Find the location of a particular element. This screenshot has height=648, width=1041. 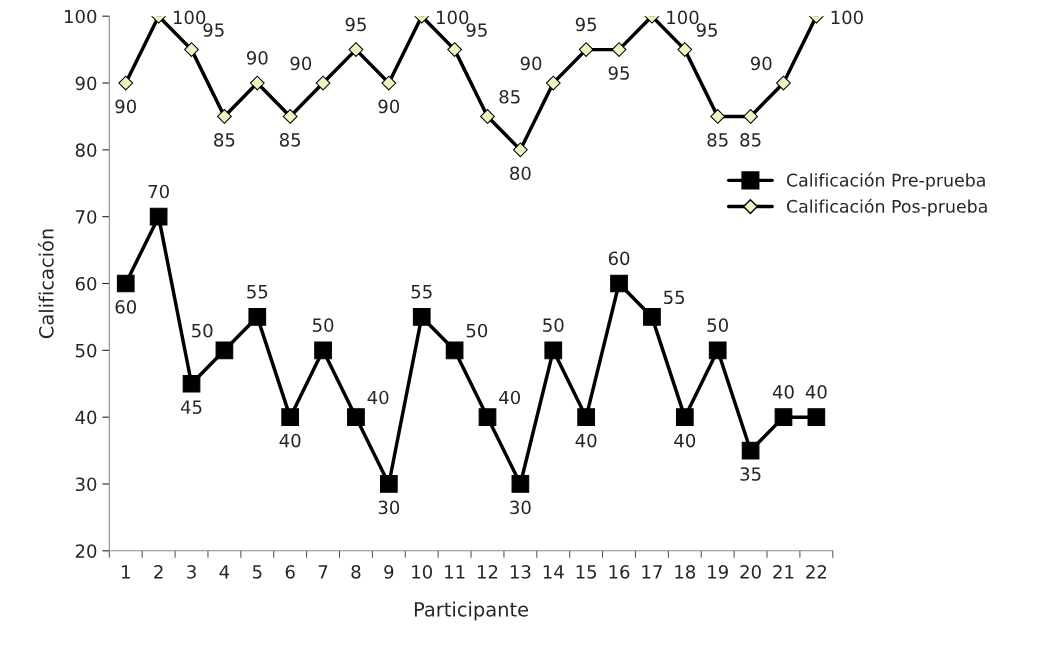

y-axis-title: Calificación is located at coordinates (45, 284).